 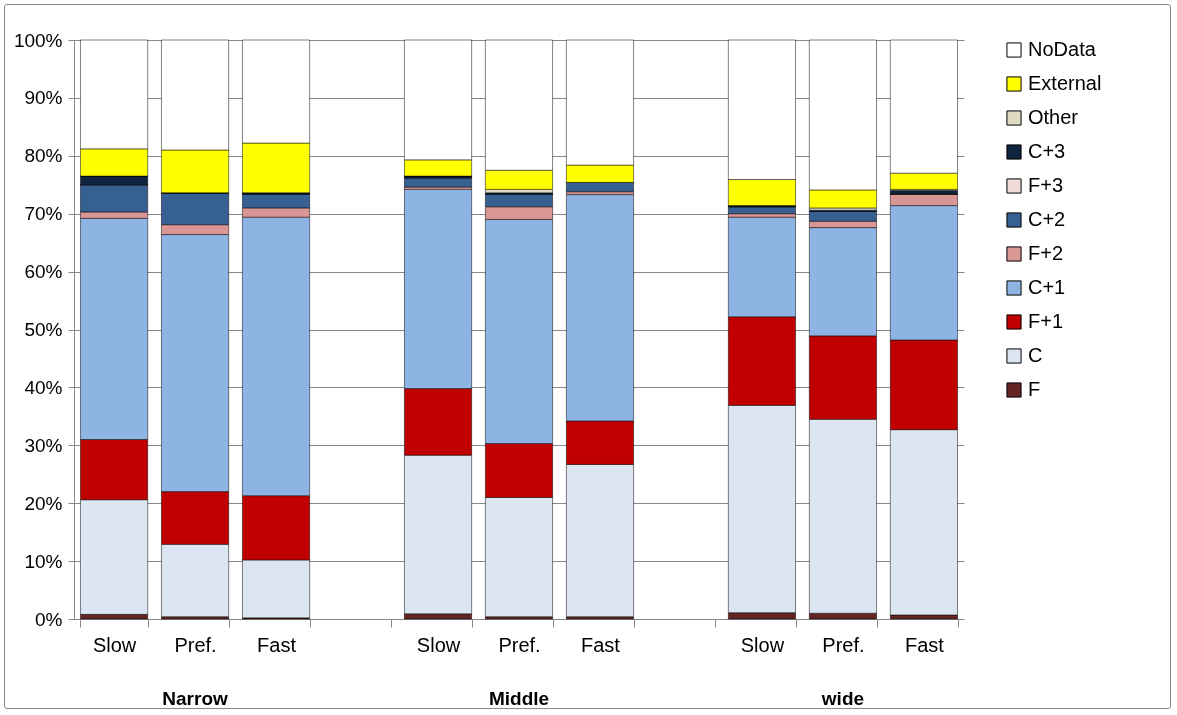 I want to click on y-tick-label: 70%, so click(x=43, y=214).